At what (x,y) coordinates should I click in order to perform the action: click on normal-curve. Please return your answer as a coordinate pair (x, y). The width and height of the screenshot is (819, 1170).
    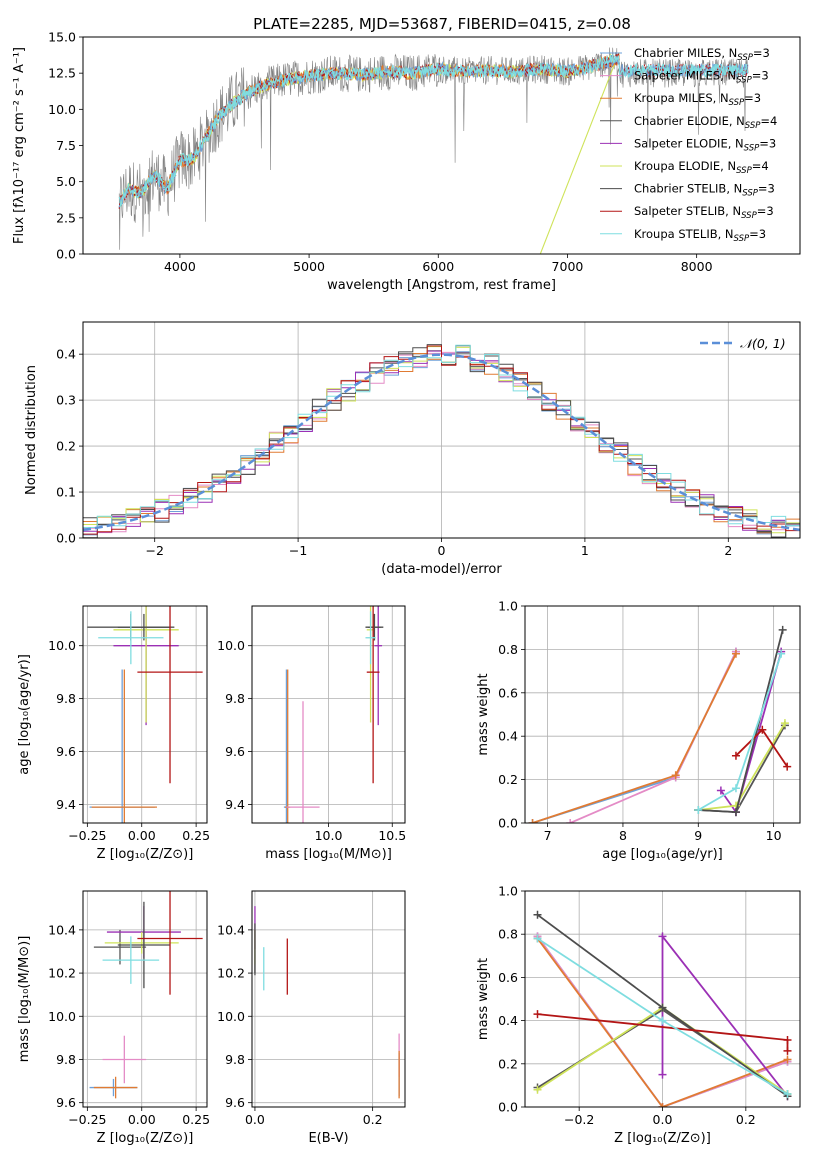
    Looking at the image, I should click on (441, 442).